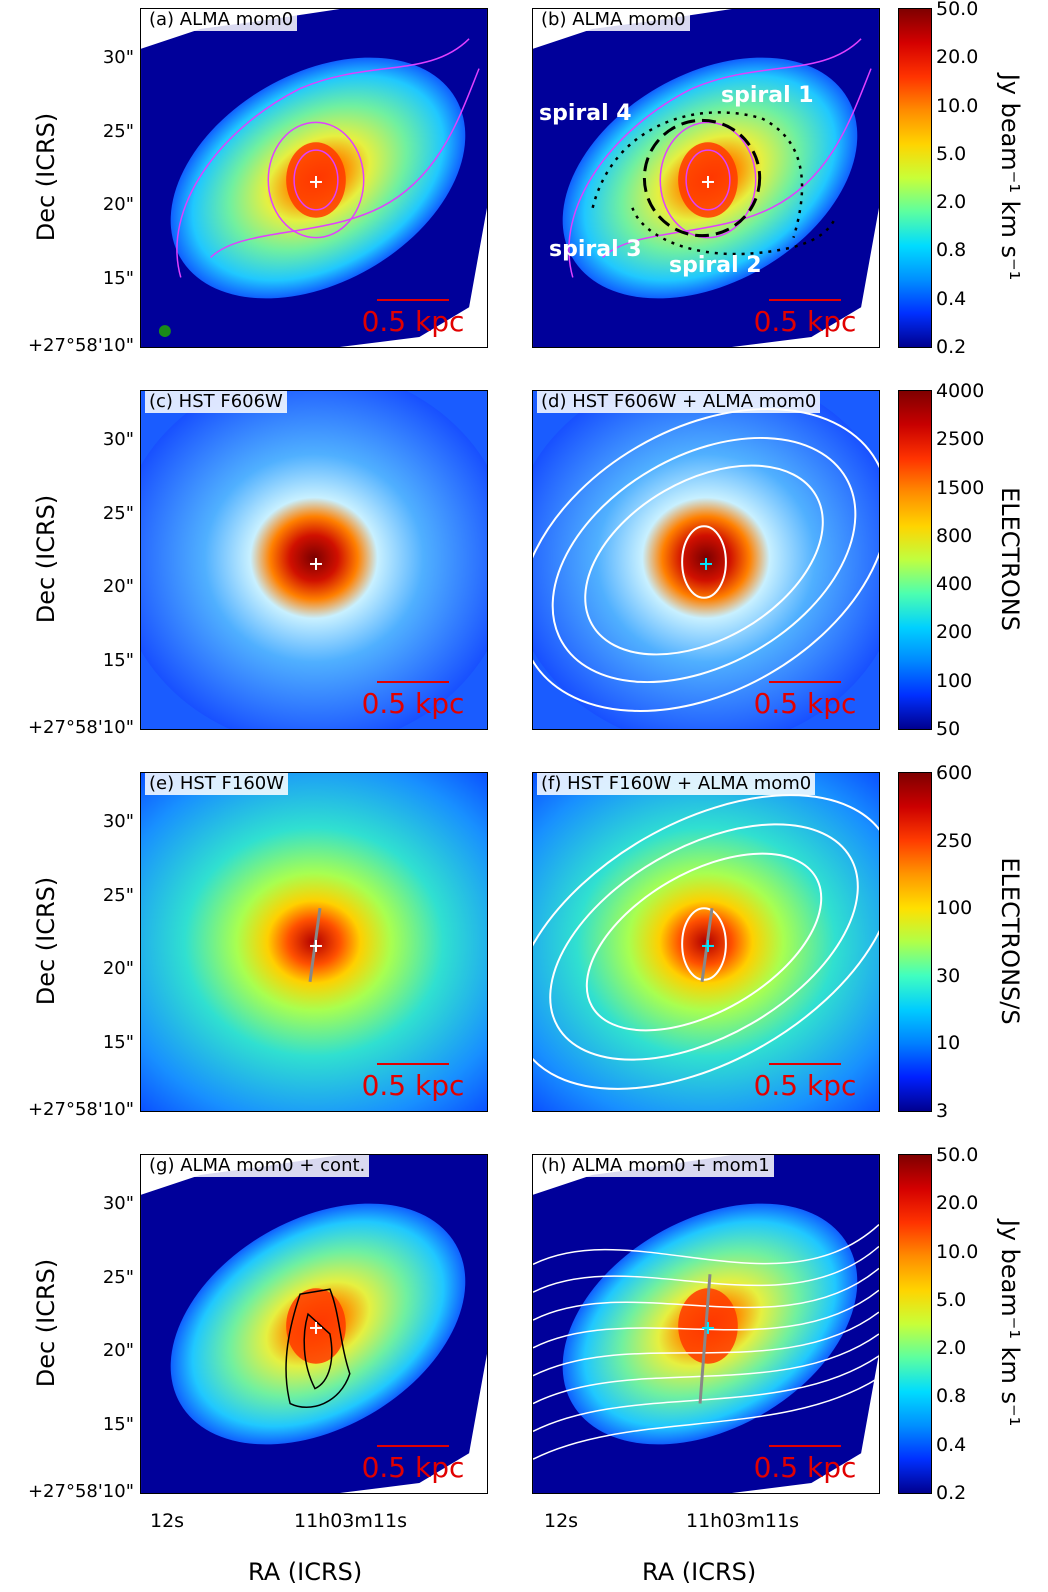 The width and height of the screenshot is (1048, 1592). I want to click on colorbar-tick: 5.0, so click(951, 1299).